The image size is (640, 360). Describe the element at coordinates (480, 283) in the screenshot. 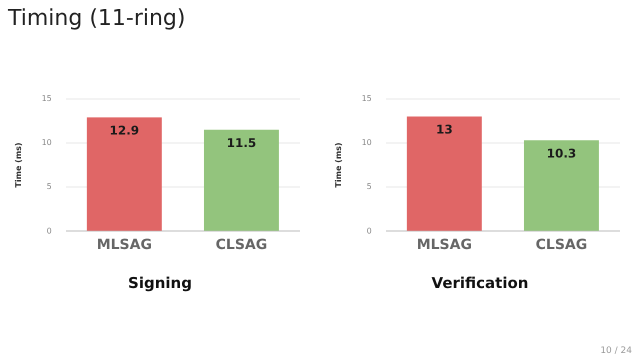

I see `text: Verification` at that location.